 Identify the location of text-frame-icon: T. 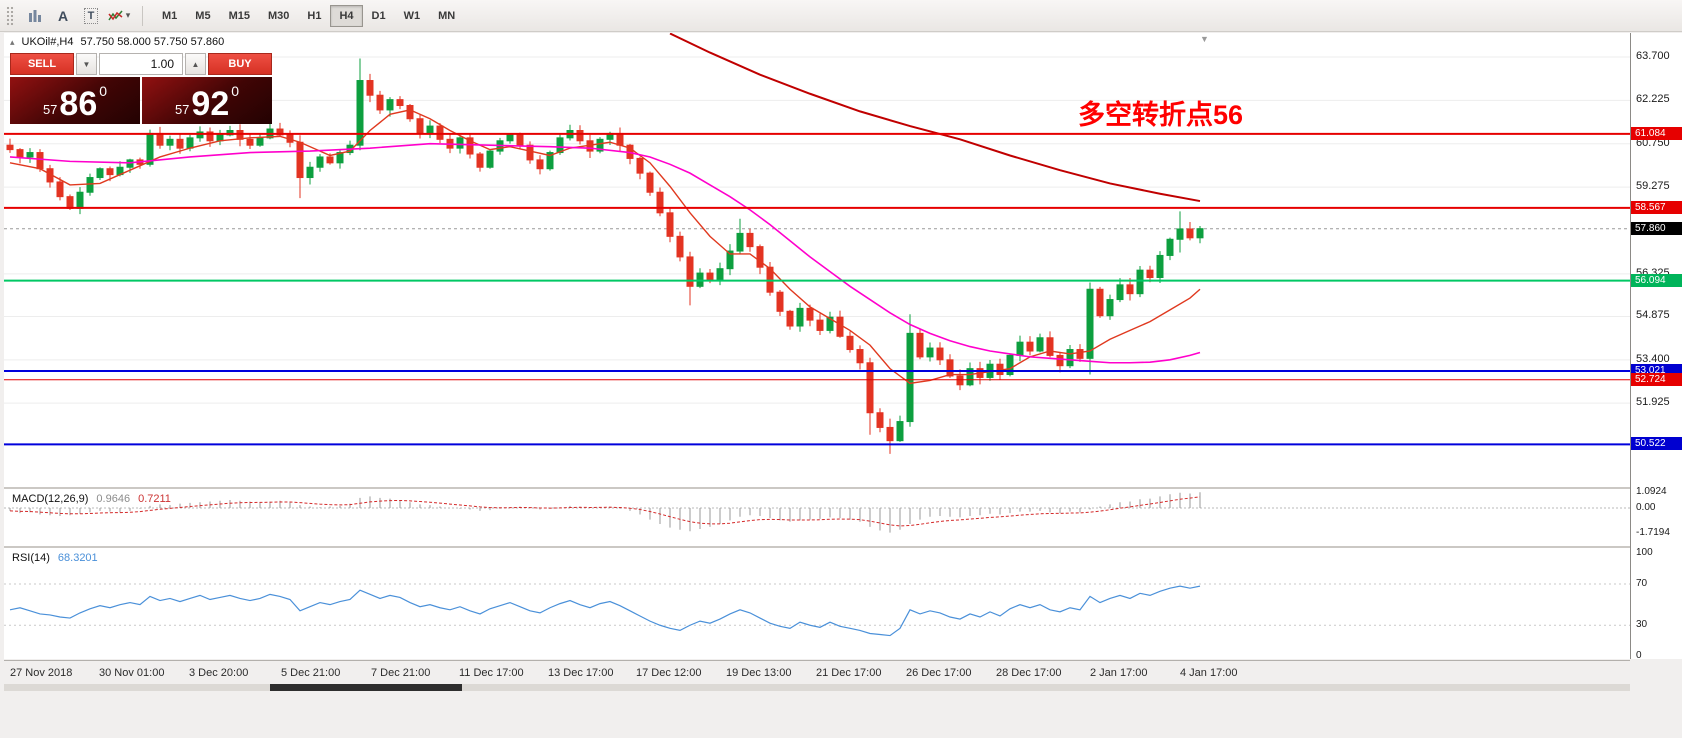
(91, 15).